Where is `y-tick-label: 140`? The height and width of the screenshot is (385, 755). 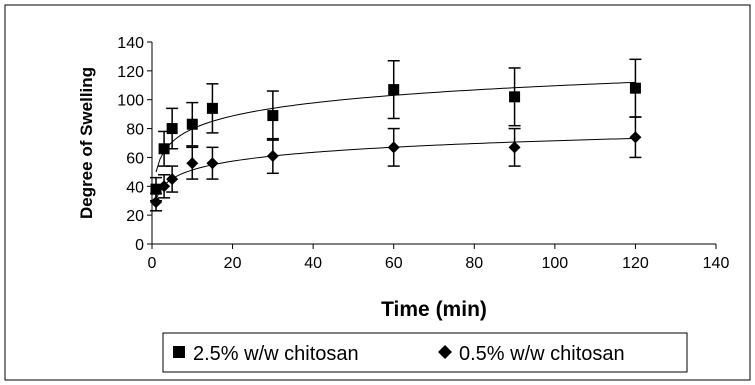
y-tick-label: 140 is located at coordinates (130, 43).